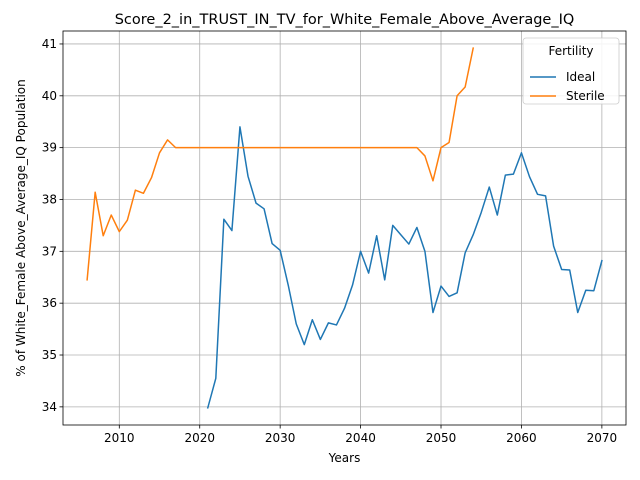 Image resolution: width=640 pixels, height=480 pixels. Describe the element at coordinates (580, 77) in the screenshot. I see `legend-label-ideal: Ideal` at that location.